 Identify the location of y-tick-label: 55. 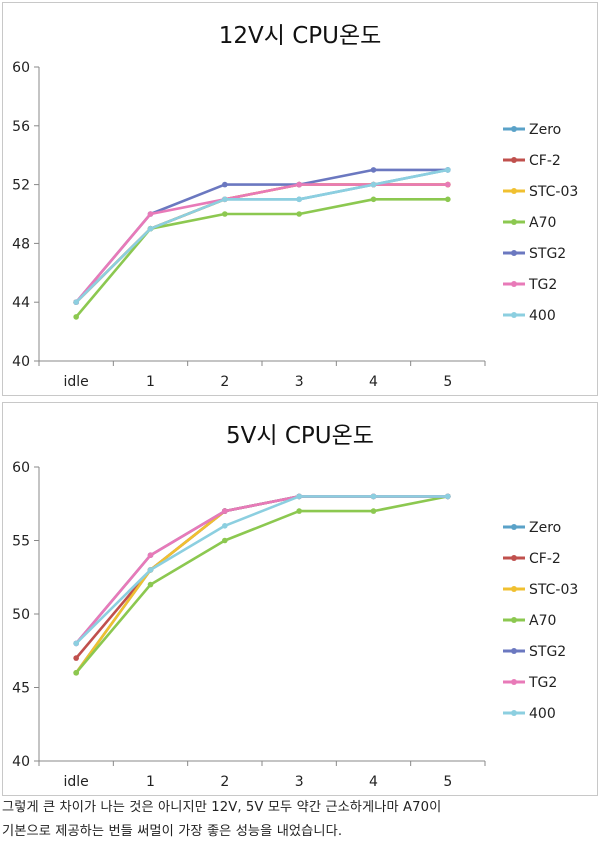
(21, 542).